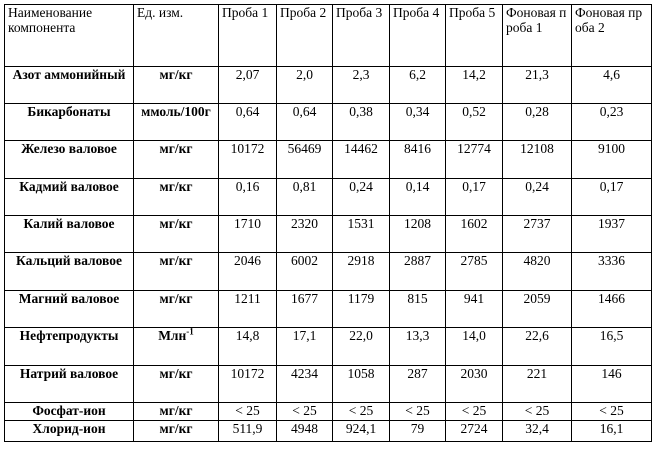 The height and width of the screenshot is (449, 655). I want to click on value-cell: 2030, so click(474, 384).